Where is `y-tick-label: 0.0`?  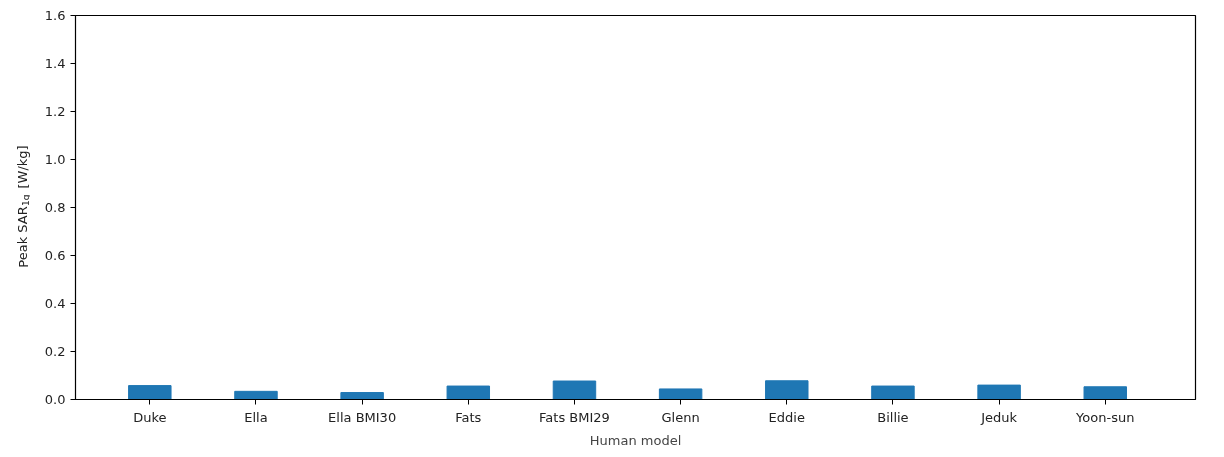 y-tick-label: 0.0 is located at coordinates (55, 399).